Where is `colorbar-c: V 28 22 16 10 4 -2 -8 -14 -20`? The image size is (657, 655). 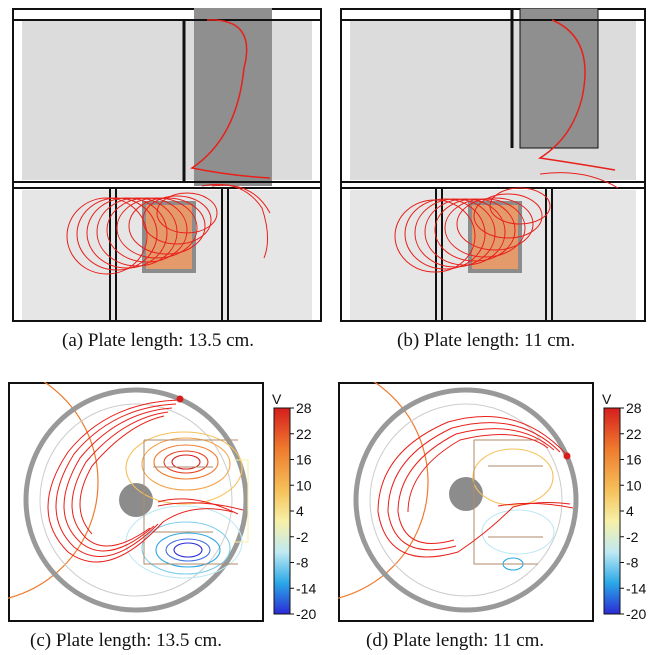
colorbar-c: V 28 22 16 10 4 -2 -8 -14 -20 is located at coordinates (294, 506).